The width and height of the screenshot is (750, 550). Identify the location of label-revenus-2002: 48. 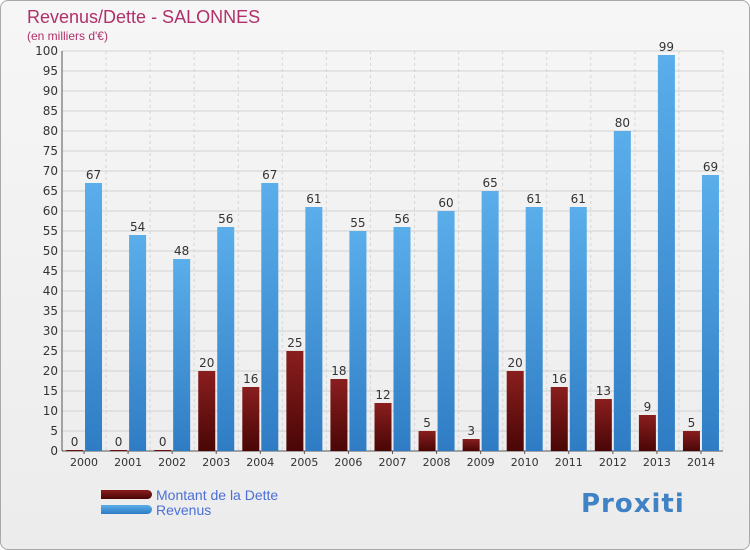
(181, 251).